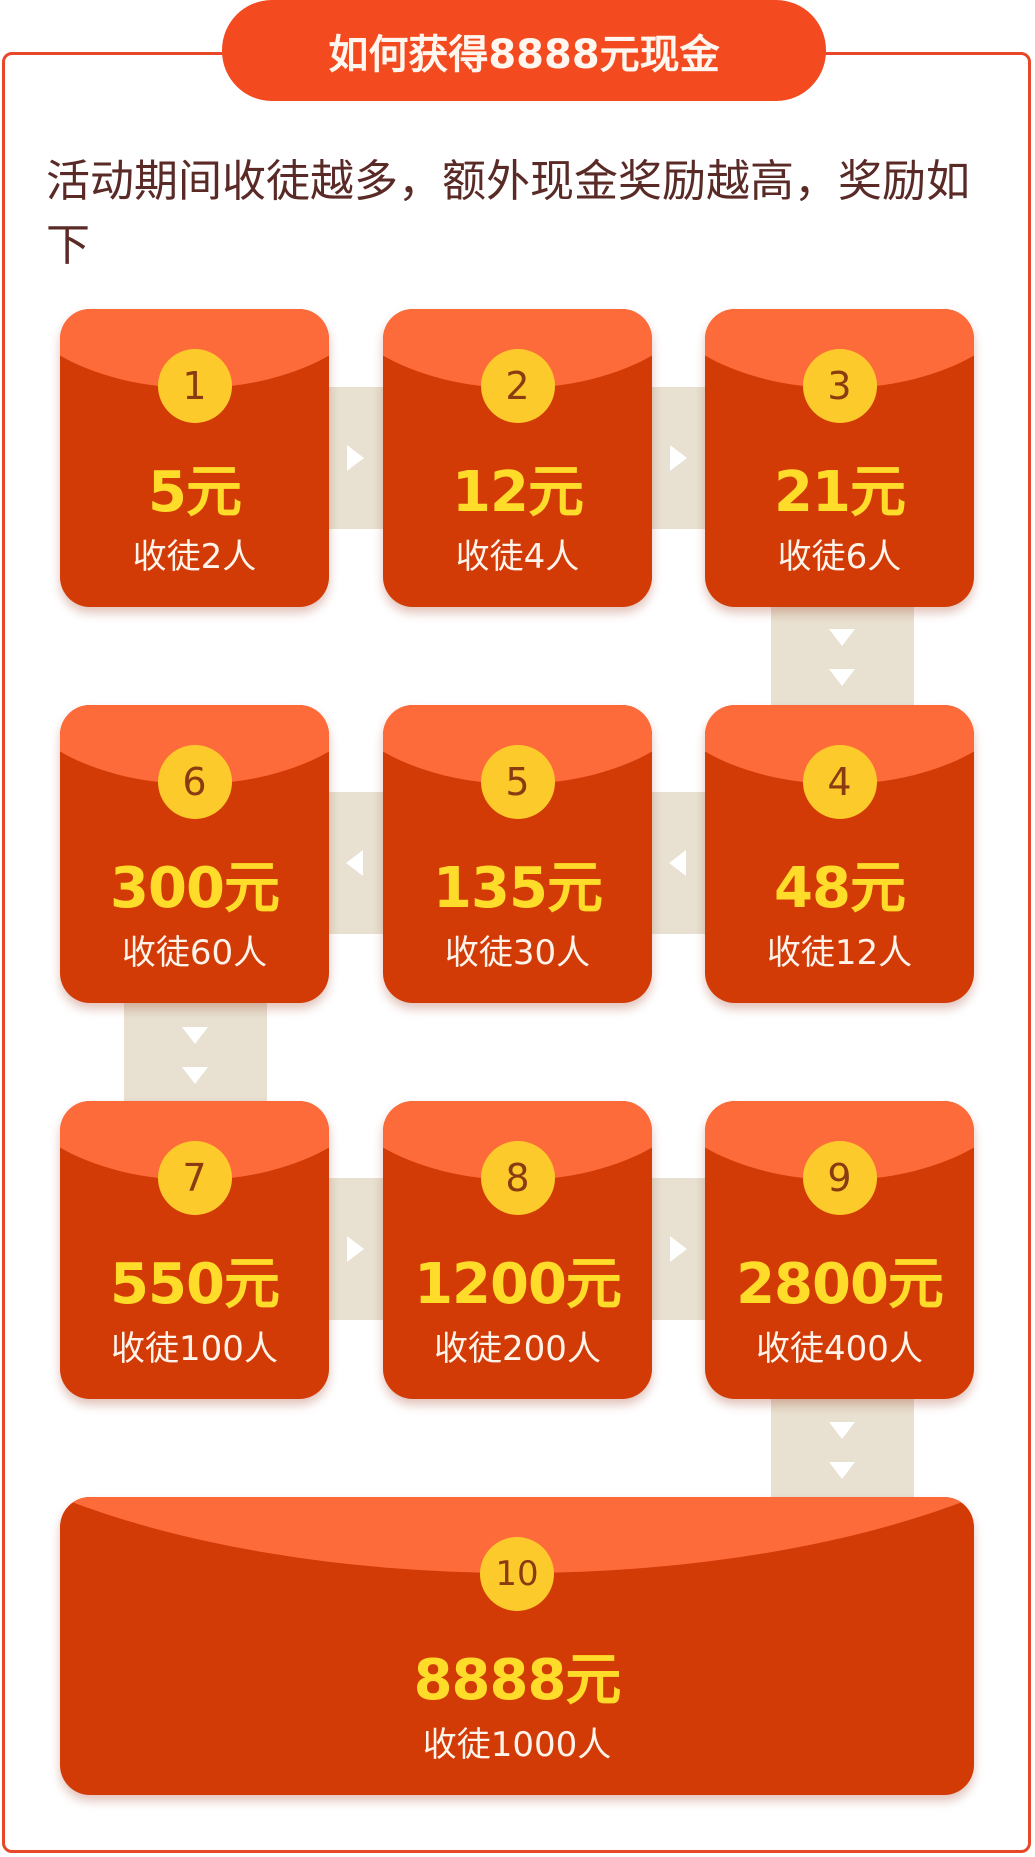  I want to click on reward-card-6: 6 300元 收徒60人, so click(194, 854).